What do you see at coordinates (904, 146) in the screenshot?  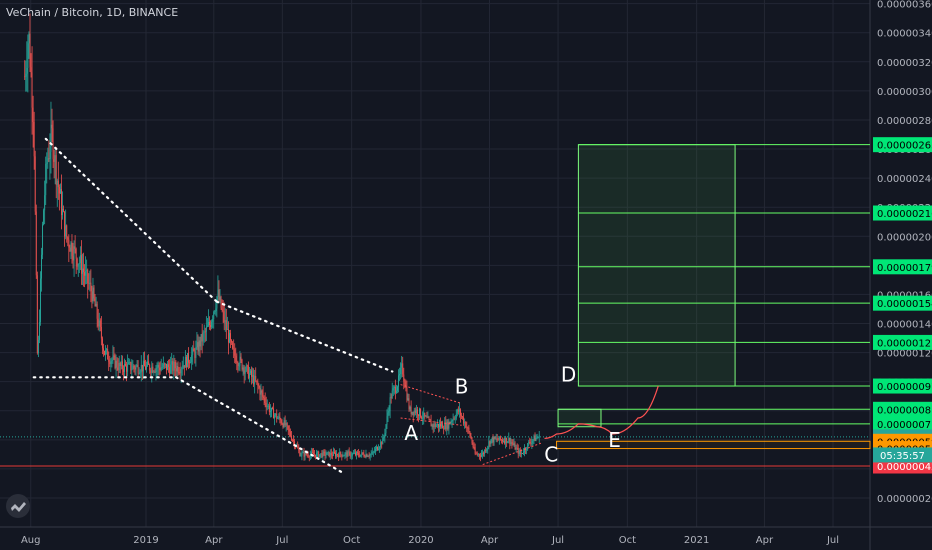 I see `price-tag-label: 0.00000263` at bounding box center [904, 146].